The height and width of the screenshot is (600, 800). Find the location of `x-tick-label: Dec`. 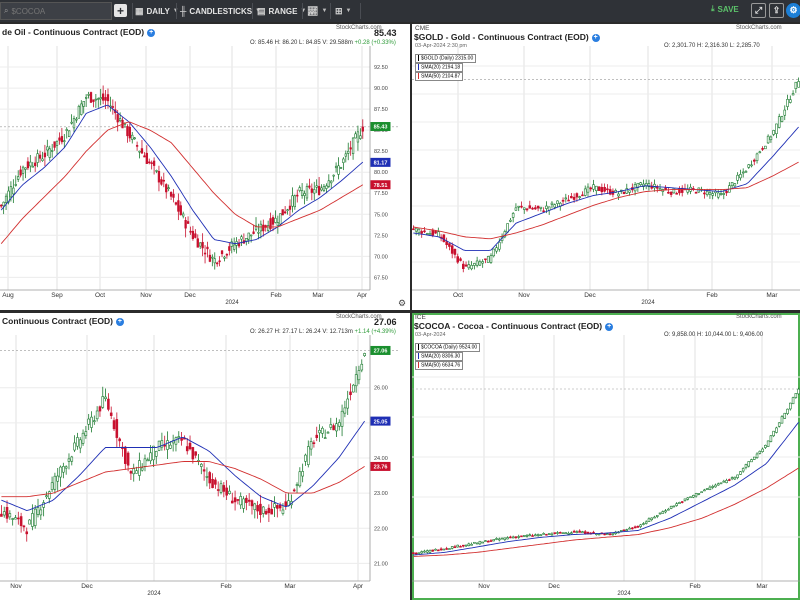

x-tick-label: Dec is located at coordinates (554, 586).